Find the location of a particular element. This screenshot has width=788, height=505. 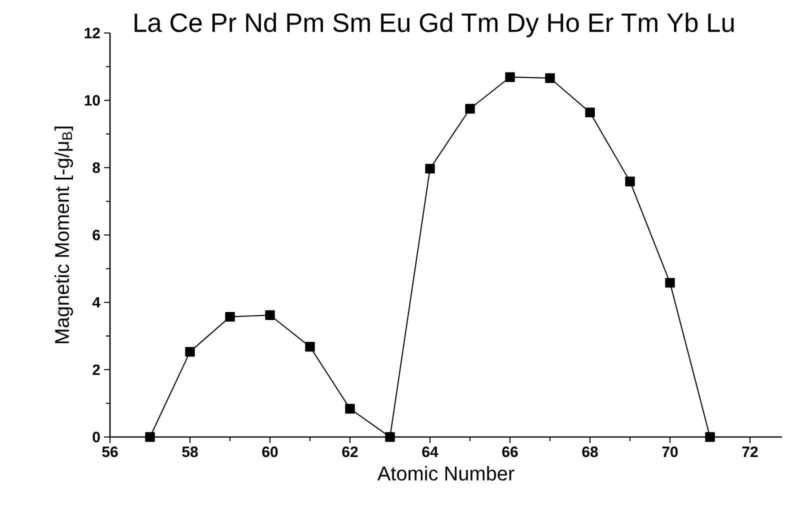

y-tick-label: 2 is located at coordinates (96, 369).